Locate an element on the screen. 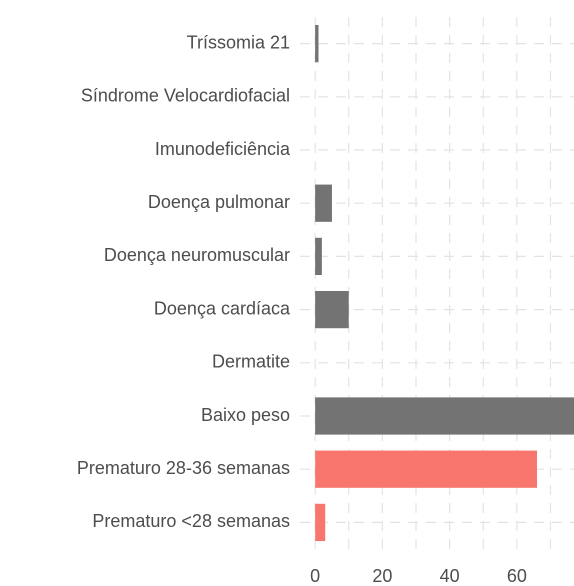 The width and height of the screenshot is (574, 586). x-tick-label: 40 is located at coordinates (450, 576).